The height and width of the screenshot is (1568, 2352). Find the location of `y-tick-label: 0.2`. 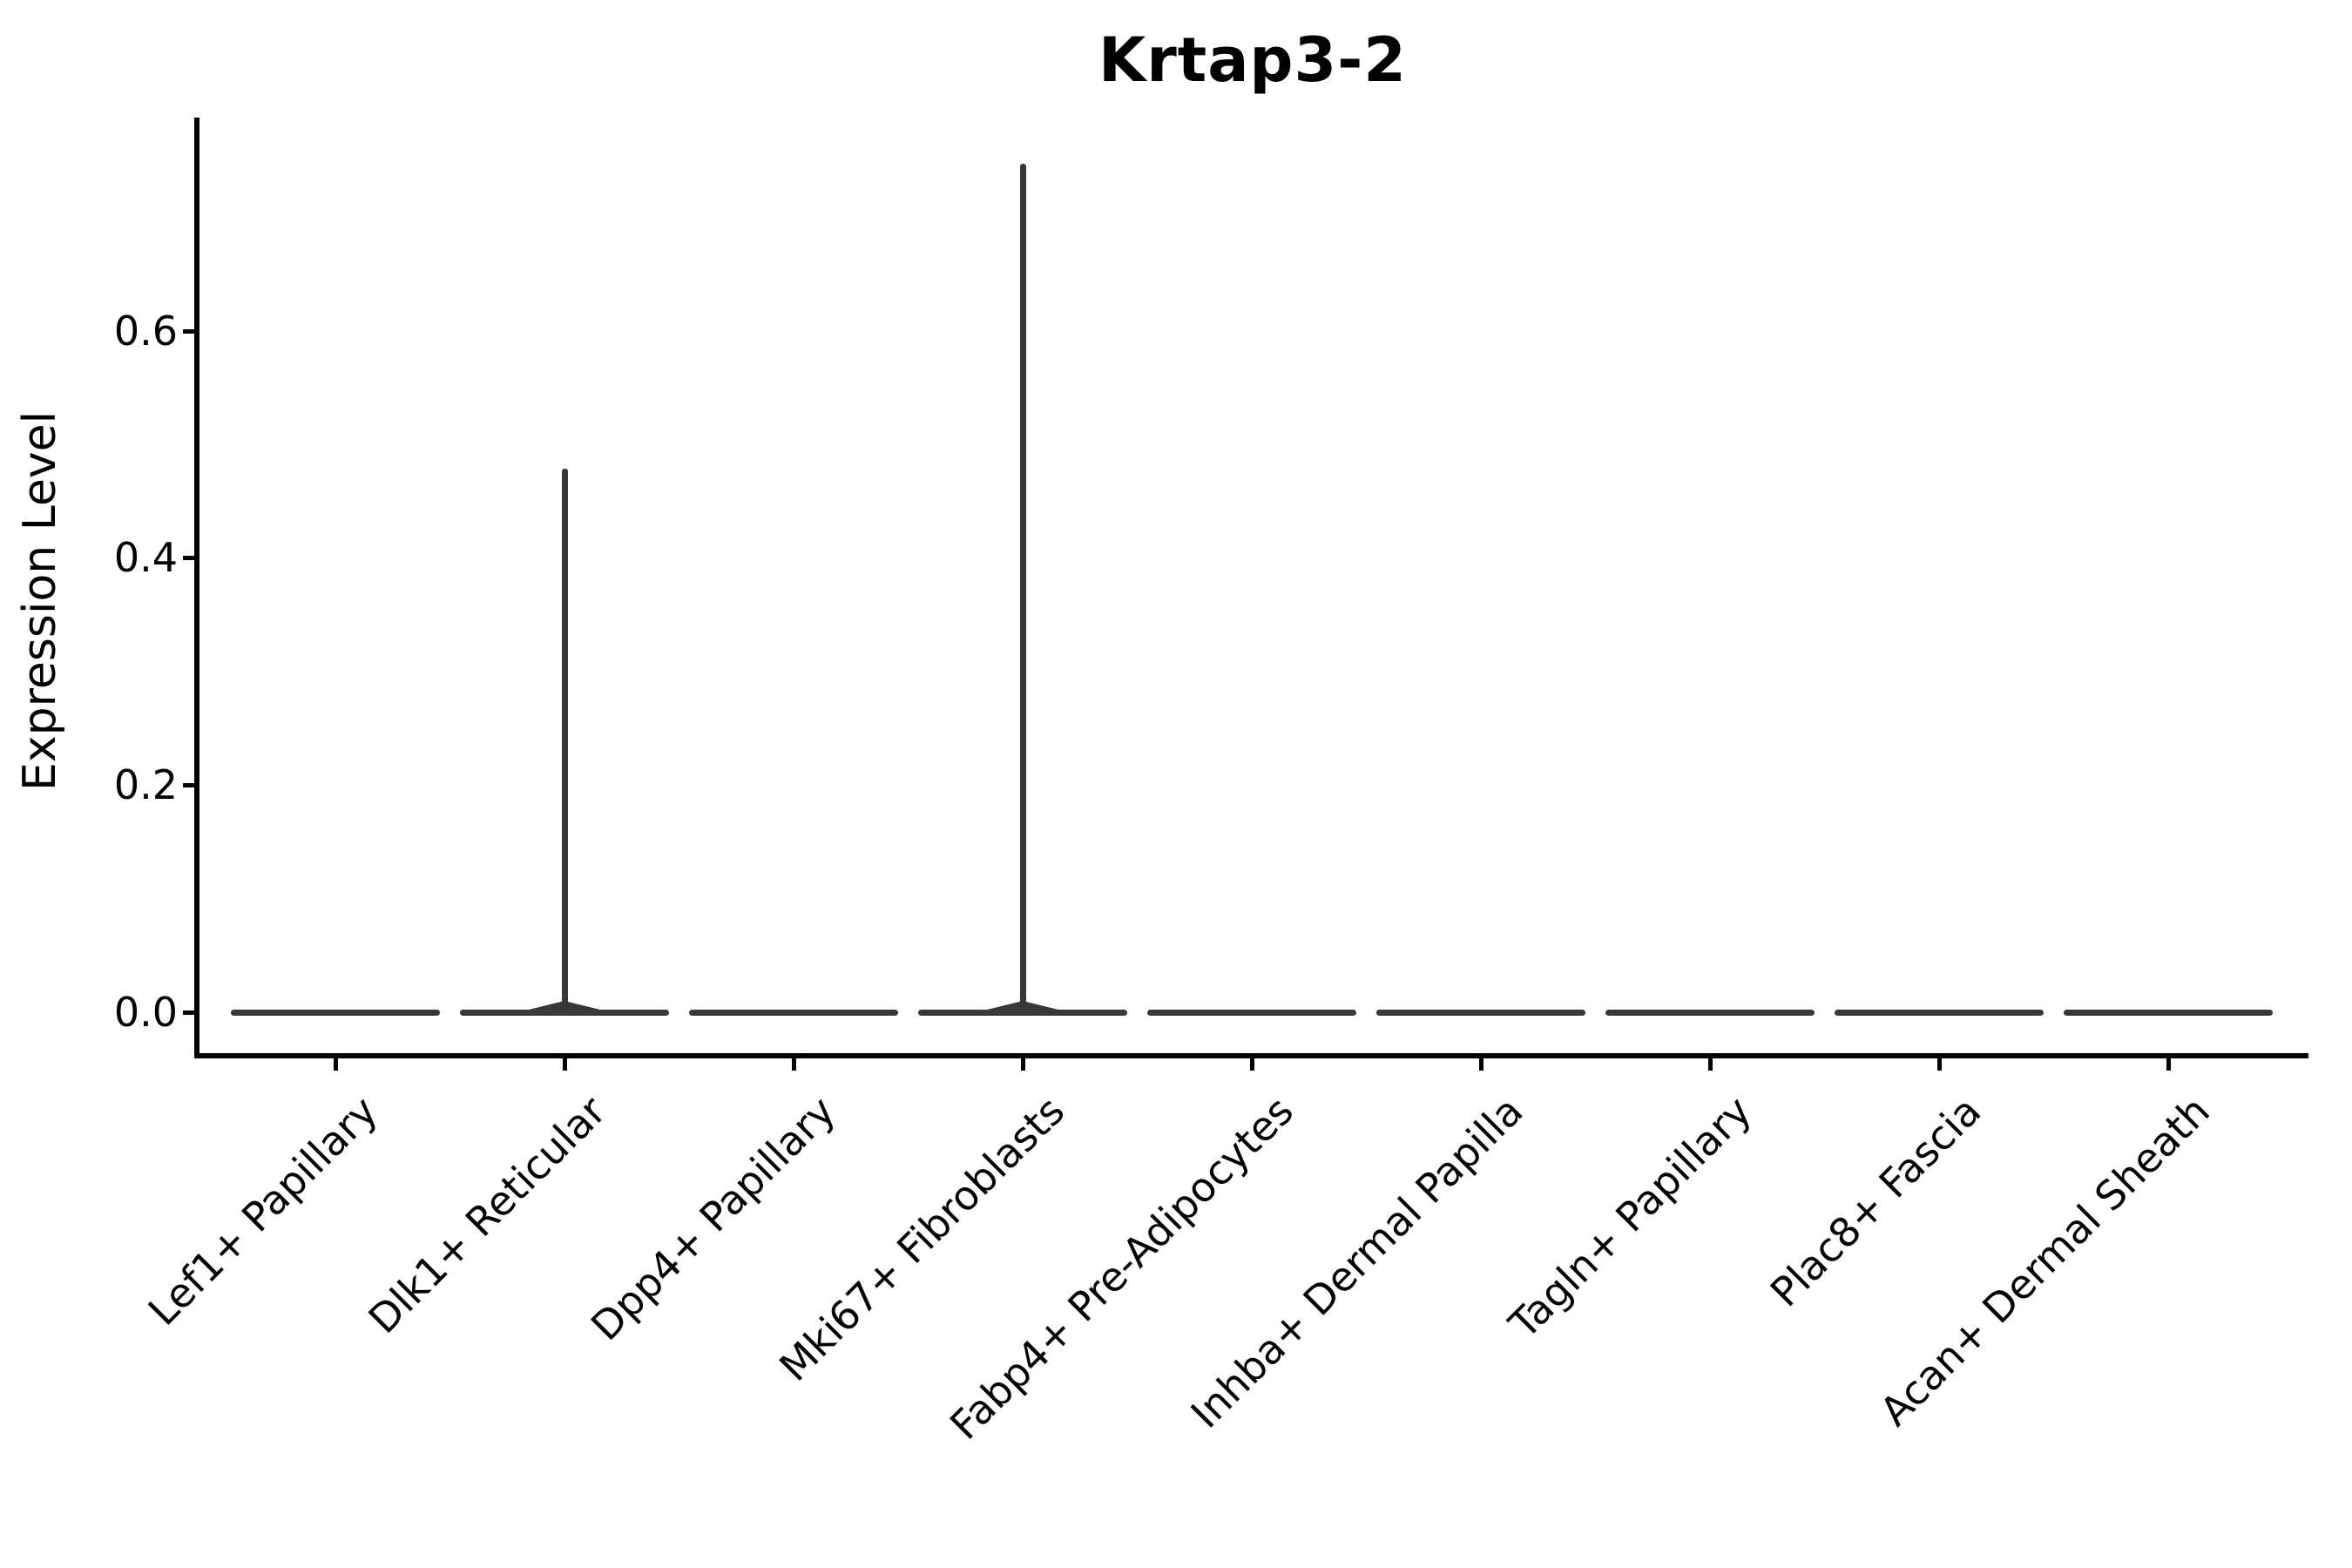

y-tick-label: 0.2 is located at coordinates (145, 785).